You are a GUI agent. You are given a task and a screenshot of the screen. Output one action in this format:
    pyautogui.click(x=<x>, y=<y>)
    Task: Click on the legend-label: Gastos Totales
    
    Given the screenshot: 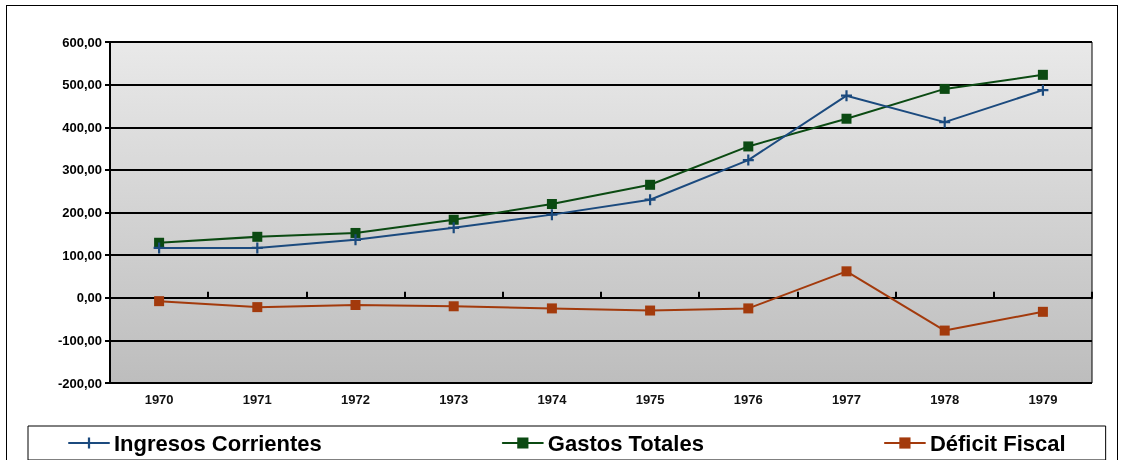 What is the action you would take?
    pyautogui.click(x=625, y=443)
    